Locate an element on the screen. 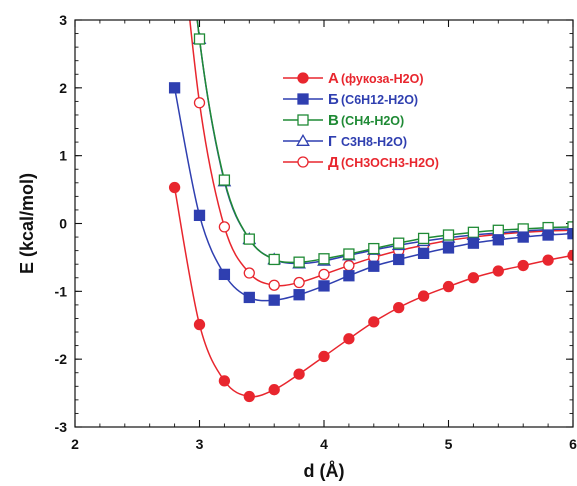 This screenshot has width=577, height=486. y-tick-label: 1 is located at coordinates (63, 156).